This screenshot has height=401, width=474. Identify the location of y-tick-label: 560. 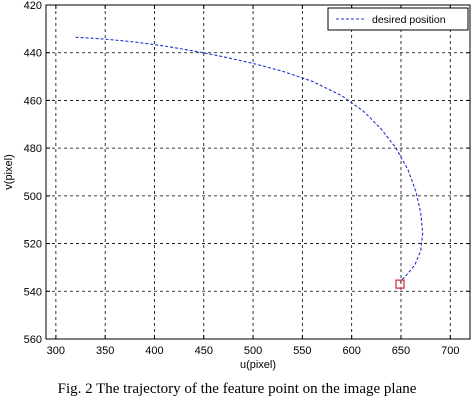
(33, 340).